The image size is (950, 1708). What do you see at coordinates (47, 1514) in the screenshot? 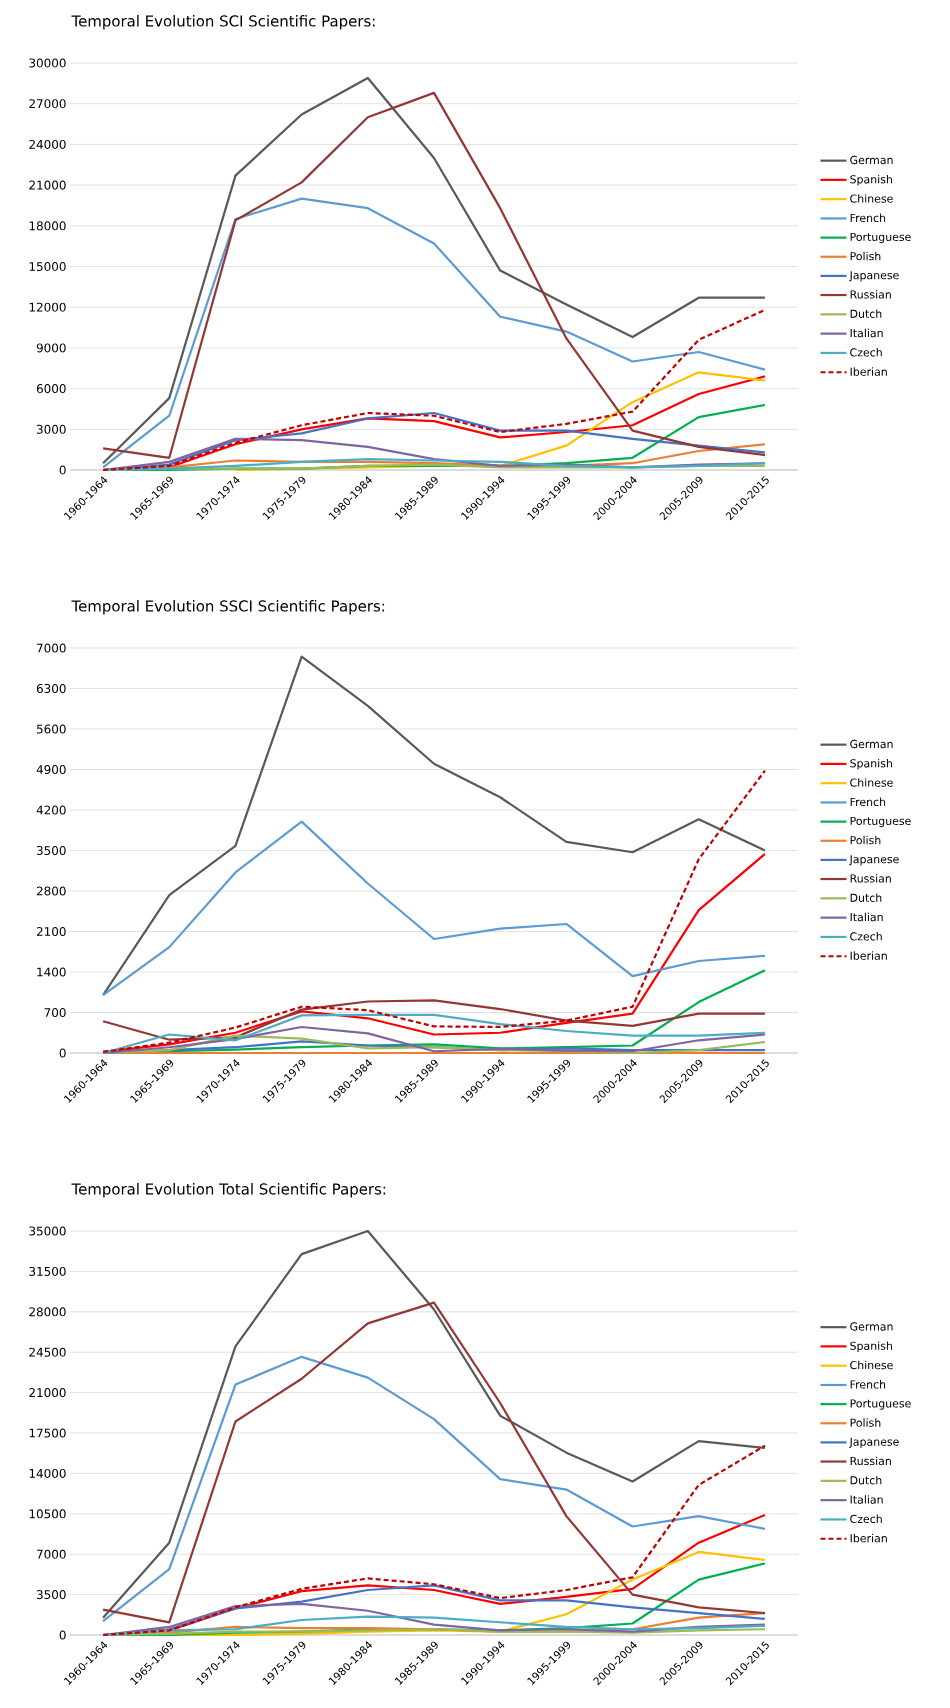
I see `y-tick-label: 10500` at bounding box center [47, 1514].